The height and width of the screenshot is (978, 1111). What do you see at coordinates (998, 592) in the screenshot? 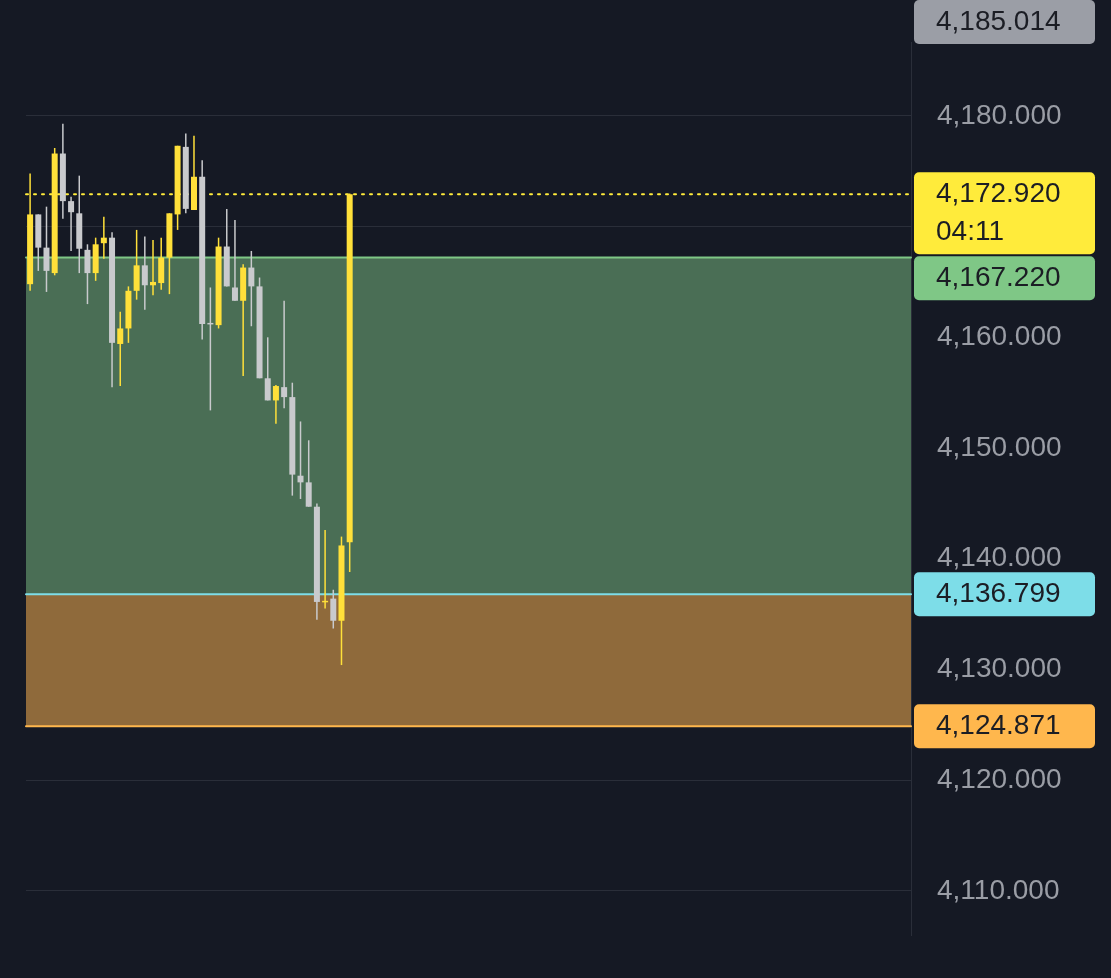
I see `ref-line-label: 4,136.799` at bounding box center [998, 592].